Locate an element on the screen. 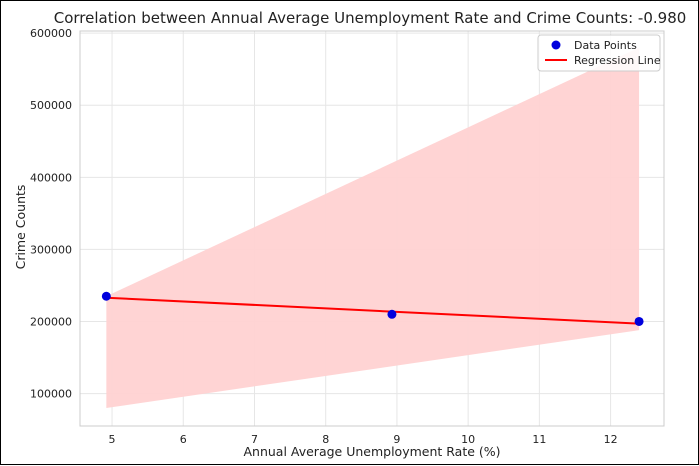 The width and height of the screenshot is (699, 466). x-tick-label: 12 is located at coordinates (611, 439).